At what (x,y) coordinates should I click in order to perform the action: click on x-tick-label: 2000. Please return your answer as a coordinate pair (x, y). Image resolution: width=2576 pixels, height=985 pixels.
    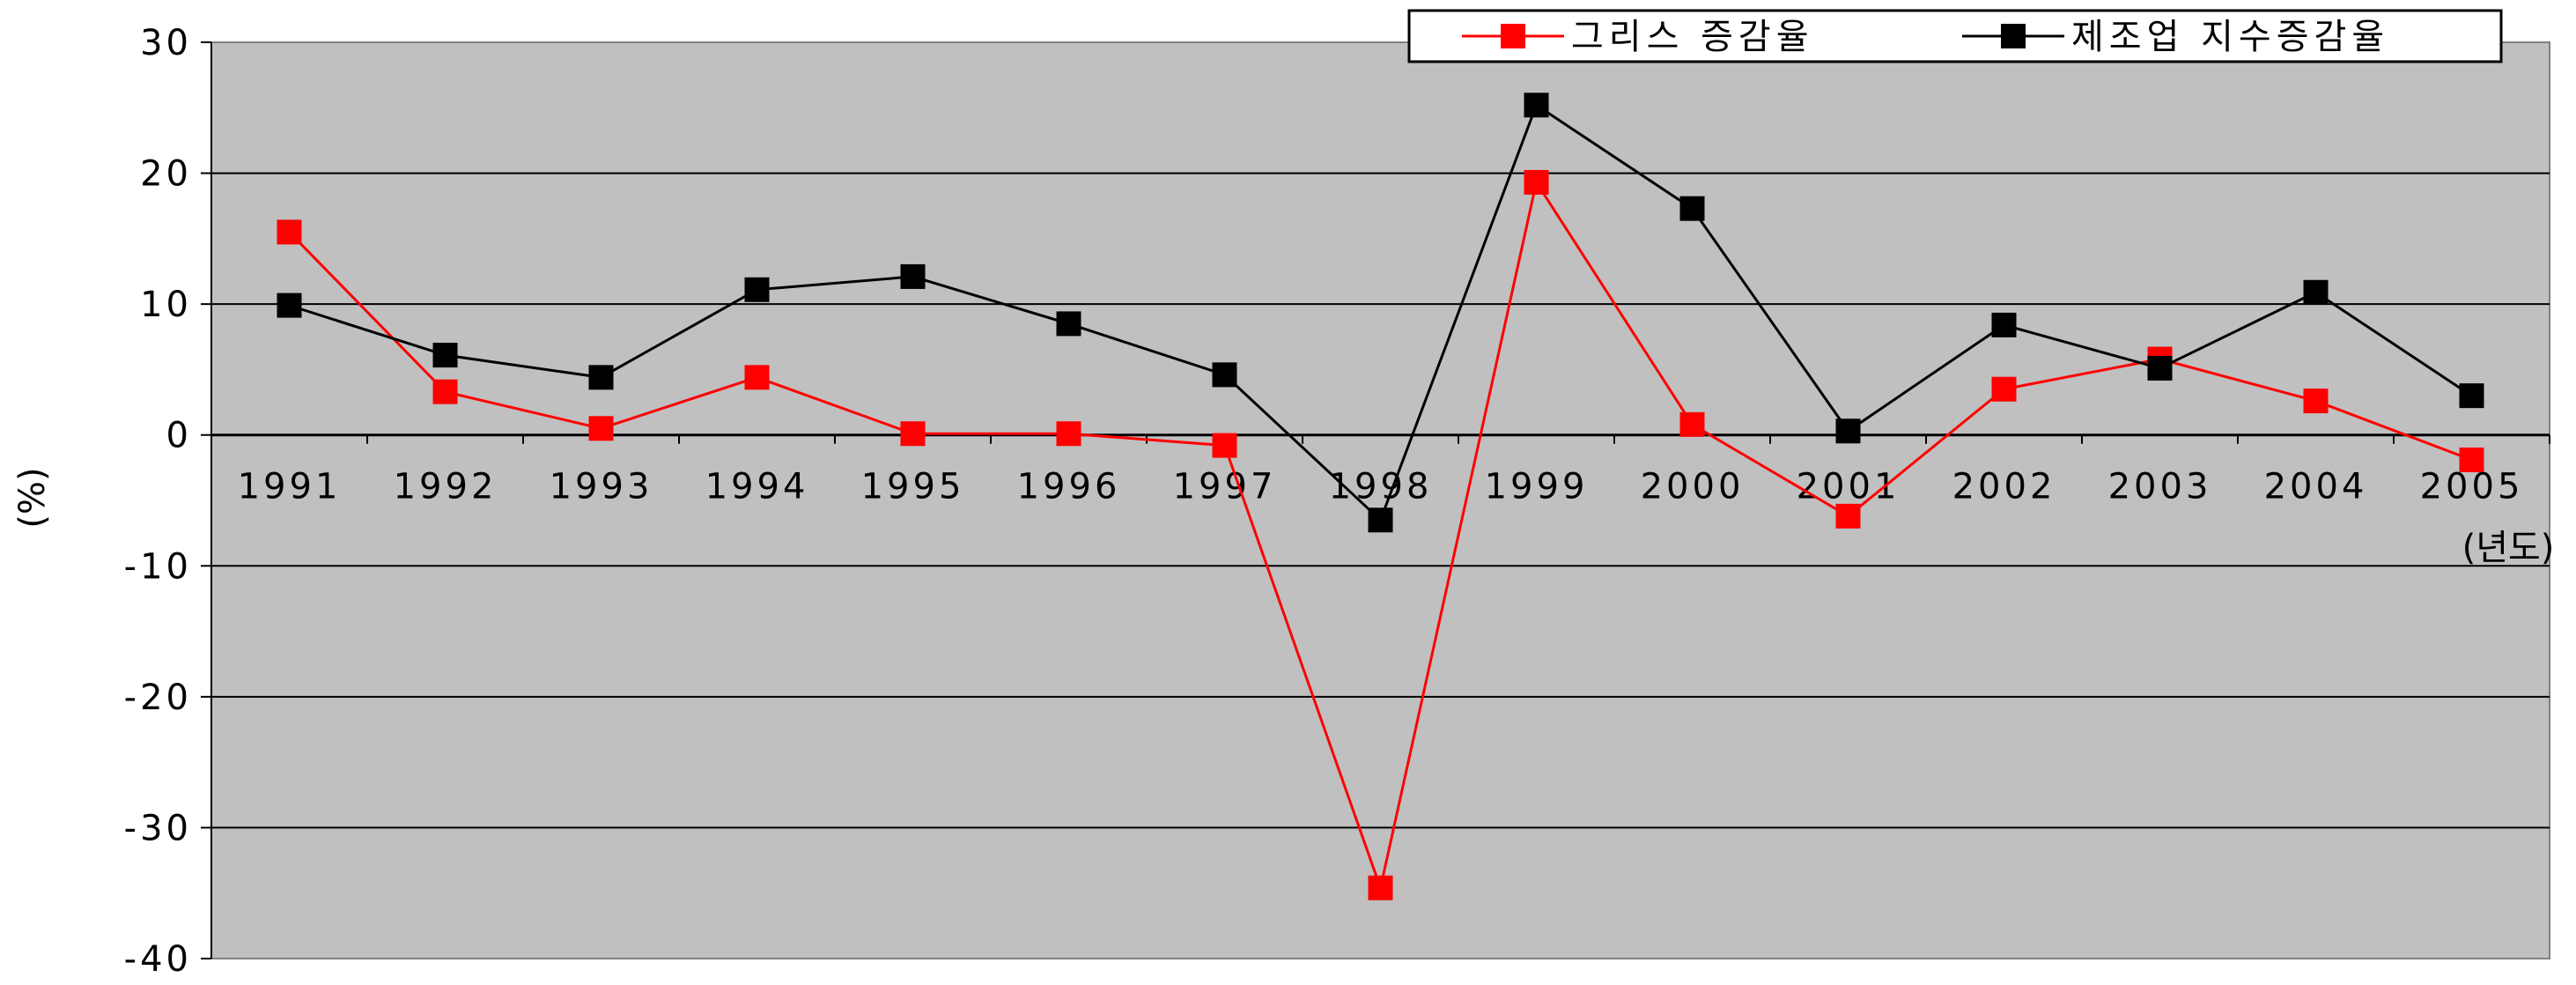
    Looking at the image, I should click on (1693, 487).